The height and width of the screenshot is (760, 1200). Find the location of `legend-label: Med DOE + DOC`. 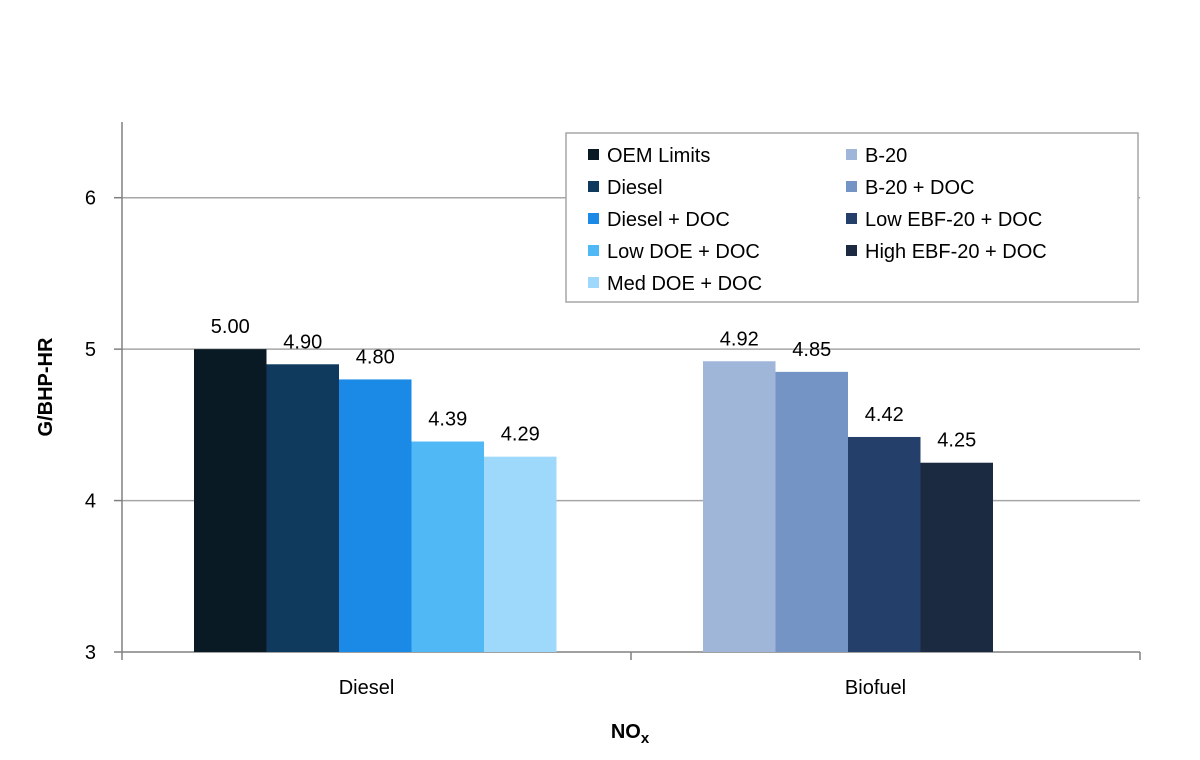

legend-label: Med DOE + DOC is located at coordinates (684, 284).